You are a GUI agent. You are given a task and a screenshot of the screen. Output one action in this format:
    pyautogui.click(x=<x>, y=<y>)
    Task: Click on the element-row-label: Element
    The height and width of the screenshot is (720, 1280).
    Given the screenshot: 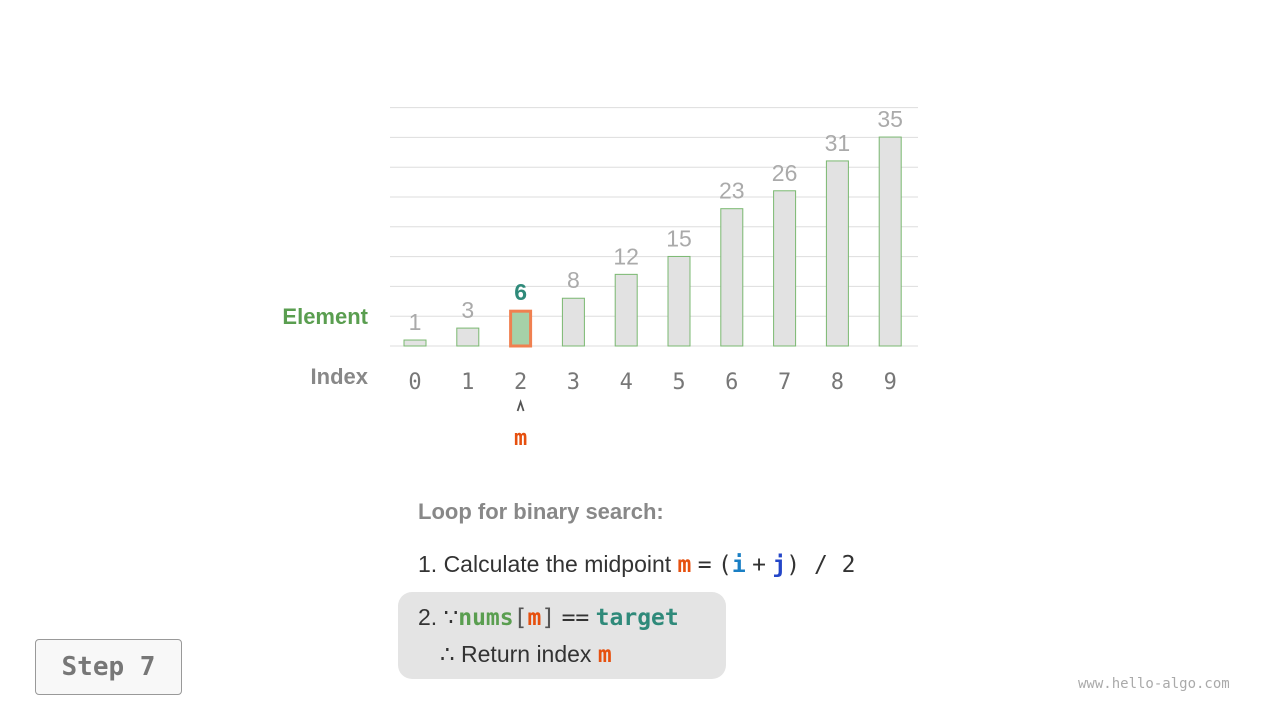 What is the action you would take?
    pyautogui.click(x=325, y=316)
    